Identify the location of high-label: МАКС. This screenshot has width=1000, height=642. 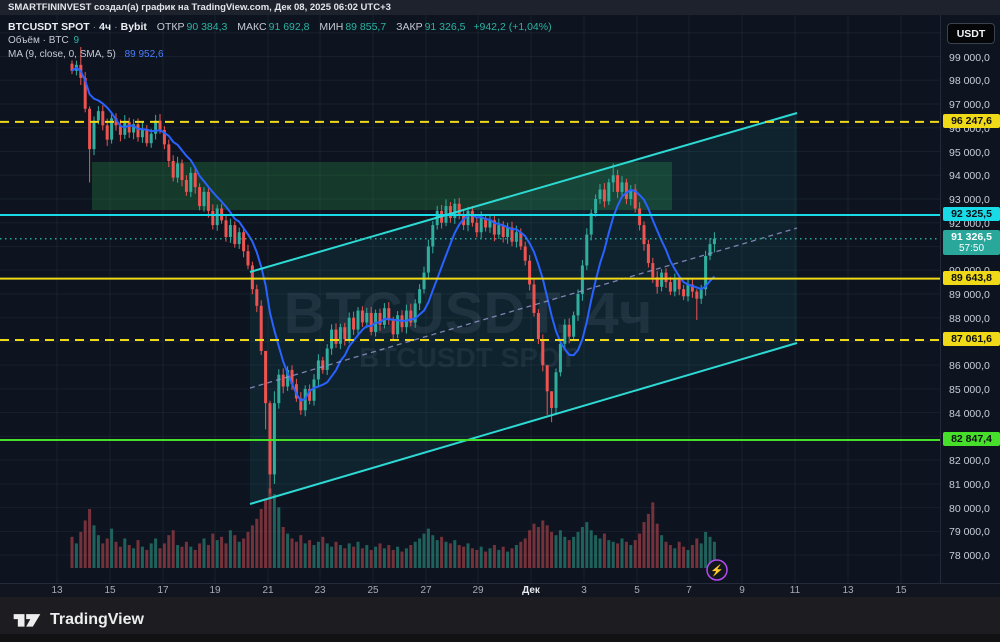
(252, 27).